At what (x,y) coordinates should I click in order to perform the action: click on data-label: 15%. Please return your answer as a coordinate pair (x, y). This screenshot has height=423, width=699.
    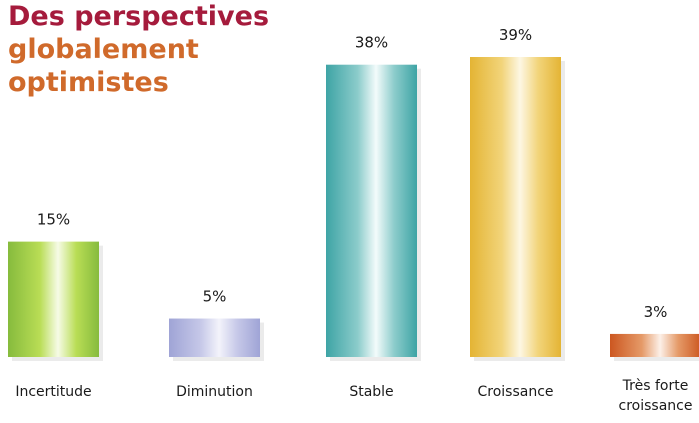
    Looking at the image, I should click on (53, 220).